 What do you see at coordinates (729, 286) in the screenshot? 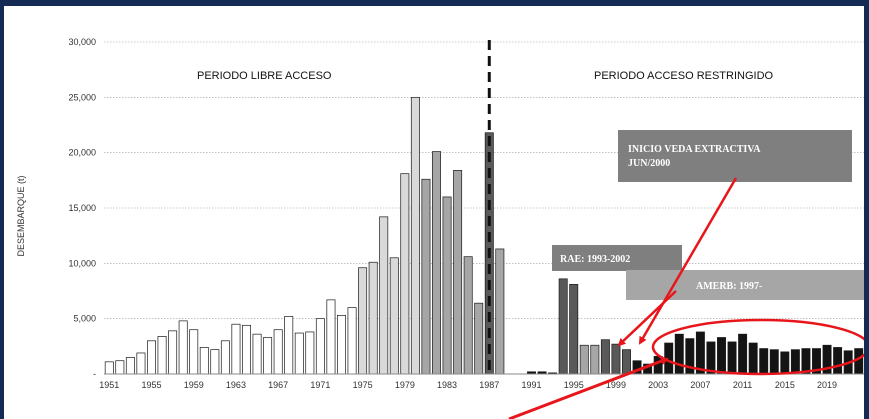
I see `callout-amerb-line1: AMERB: 1997-` at bounding box center [729, 286].